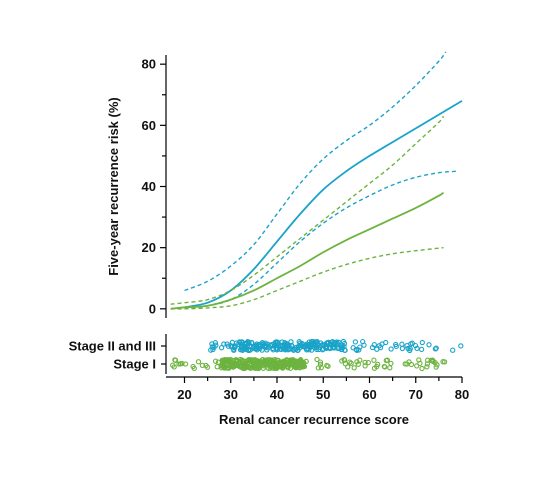  I want to click on series-stage-1-lower, so click(307, 278).